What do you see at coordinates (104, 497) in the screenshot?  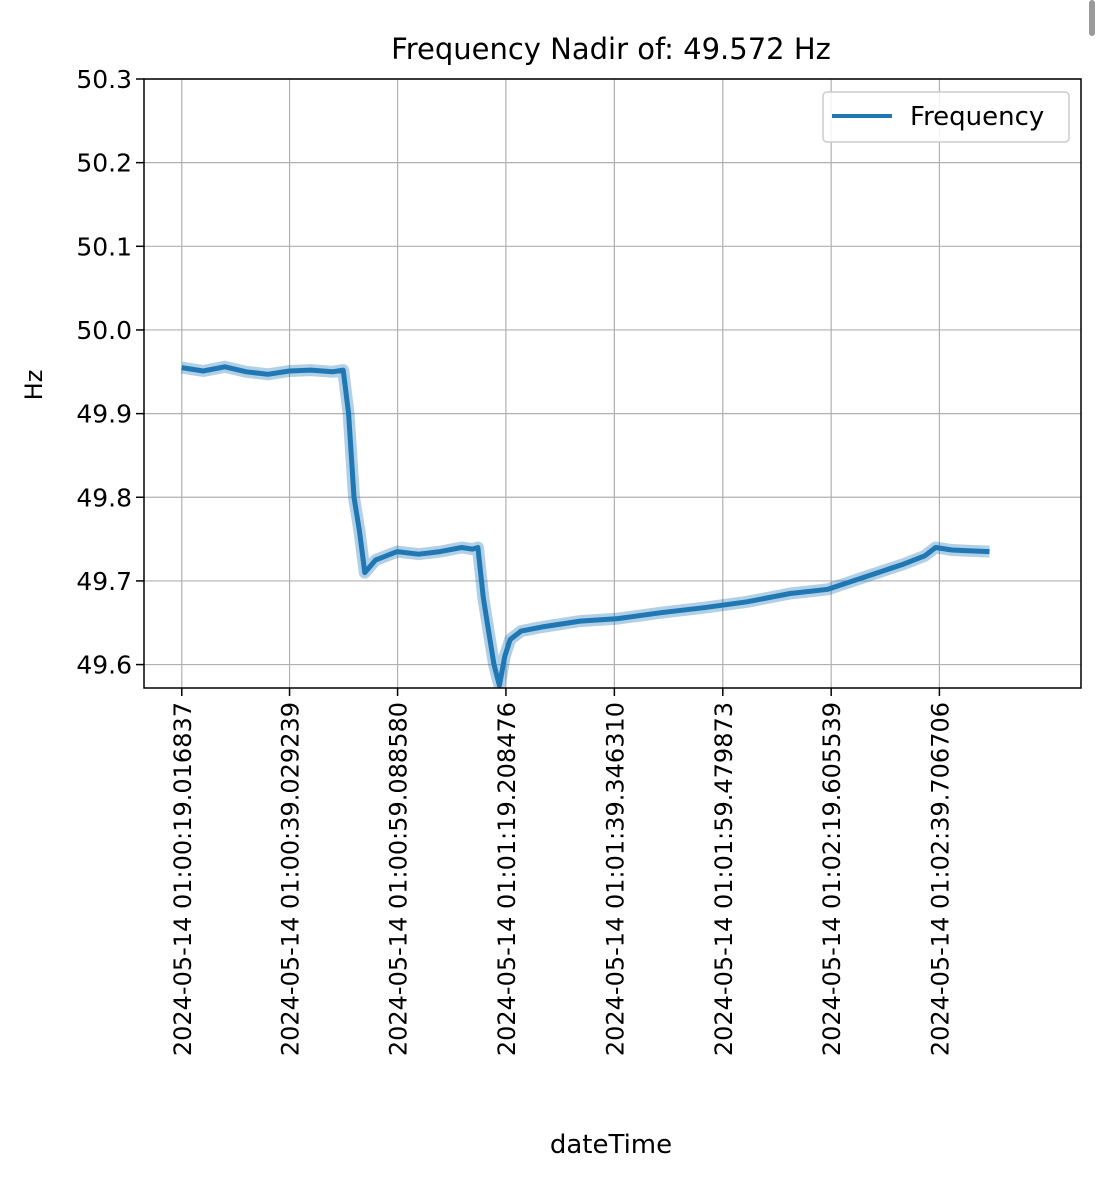 I see `y-tick-label: 49.8` at bounding box center [104, 497].